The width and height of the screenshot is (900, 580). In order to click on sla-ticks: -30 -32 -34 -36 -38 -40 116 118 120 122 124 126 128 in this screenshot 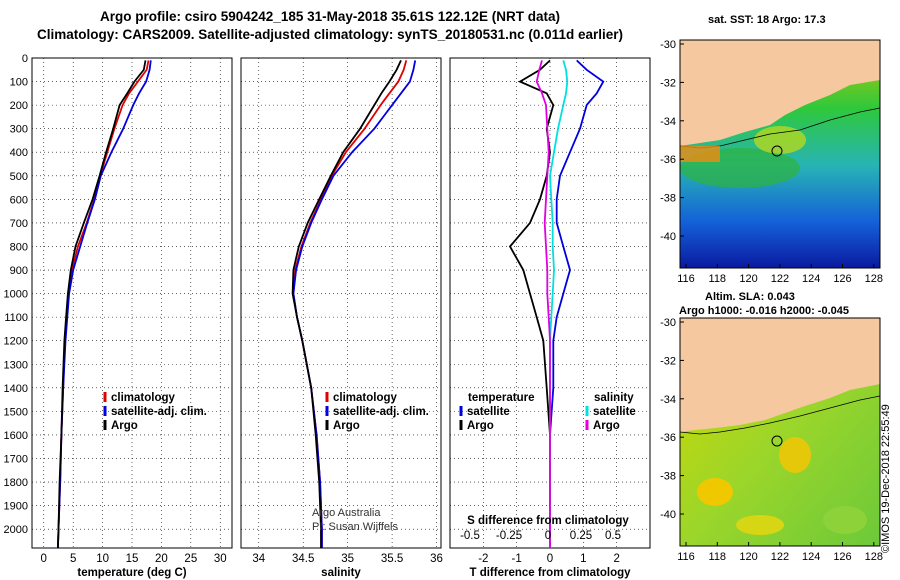, I will do `click(771, 440)`.